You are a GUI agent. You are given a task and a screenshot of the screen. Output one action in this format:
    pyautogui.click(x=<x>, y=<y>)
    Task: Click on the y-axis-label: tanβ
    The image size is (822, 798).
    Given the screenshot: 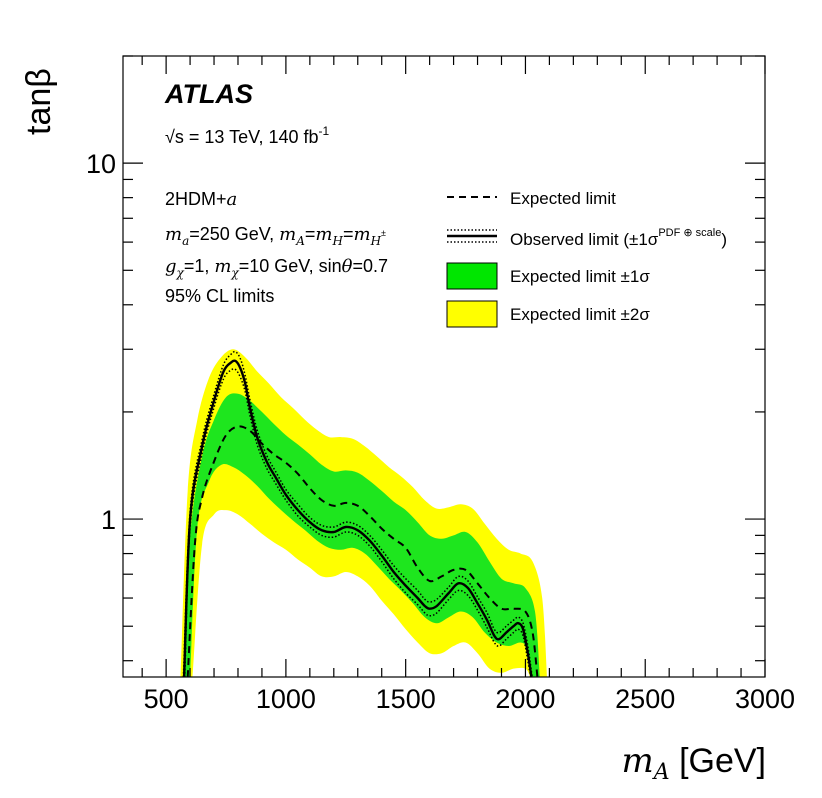 What is the action you would take?
    pyautogui.click(x=39, y=101)
    